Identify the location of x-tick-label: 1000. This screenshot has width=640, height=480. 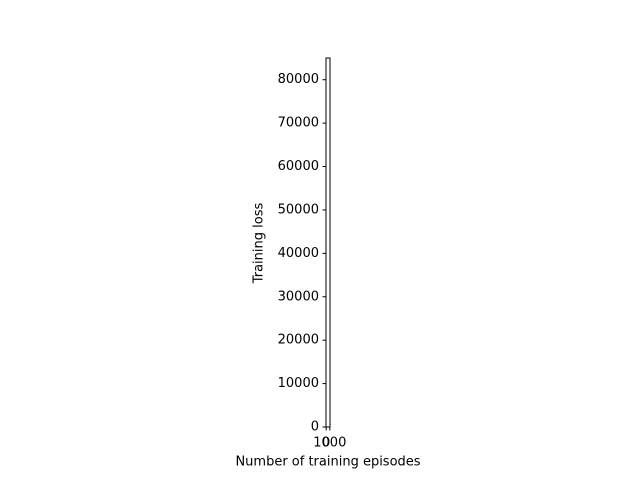
(329, 443).